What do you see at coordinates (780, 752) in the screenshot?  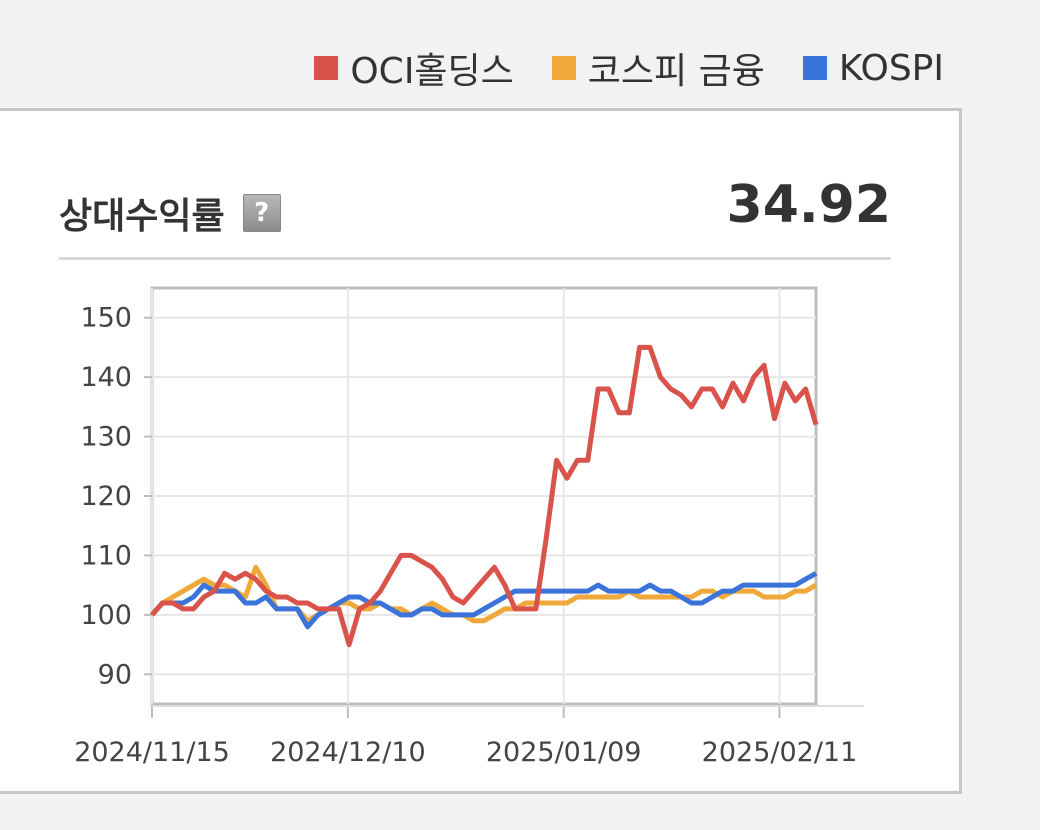 I see `x-tick-label: 2025/02/11` at bounding box center [780, 752].